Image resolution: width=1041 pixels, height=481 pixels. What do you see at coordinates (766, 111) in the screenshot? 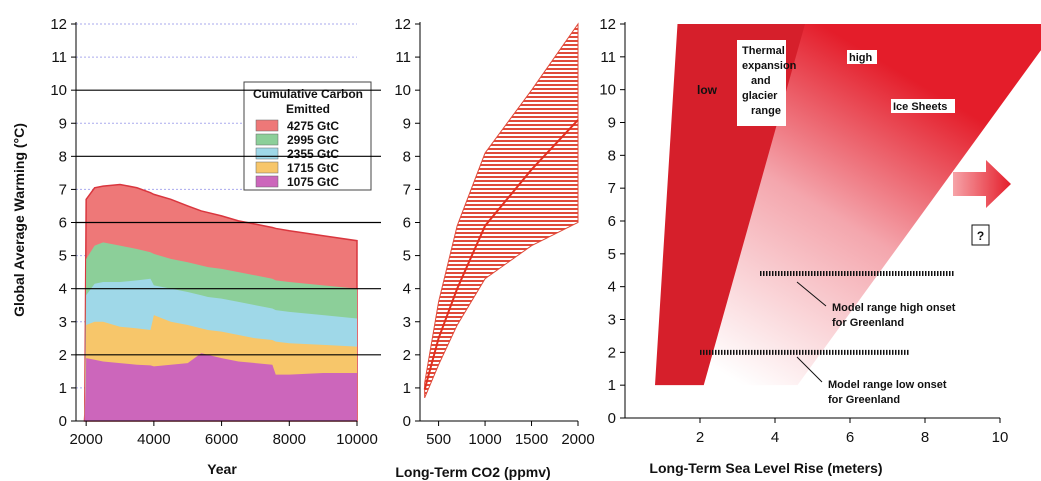
I see `thermal-label-line: range` at bounding box center [766, 111].